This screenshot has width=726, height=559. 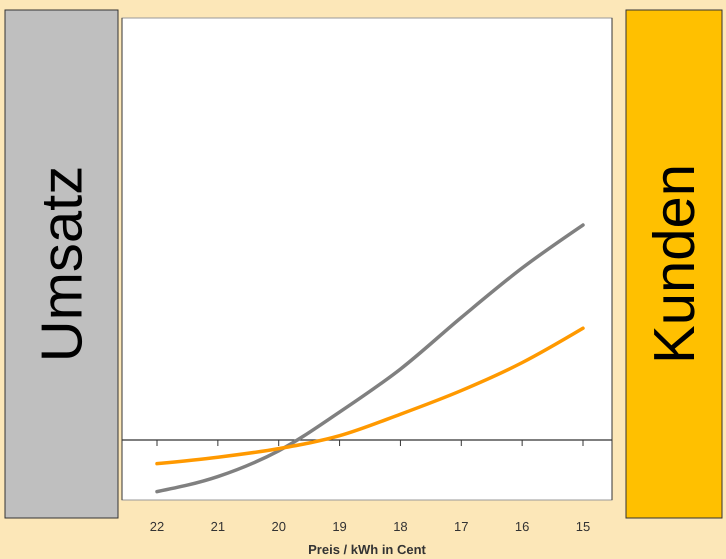 What do you see at coordinates (339, 526) in the screenshot?
I see `x-tick-label: 19` at bounding box center [339, 526].